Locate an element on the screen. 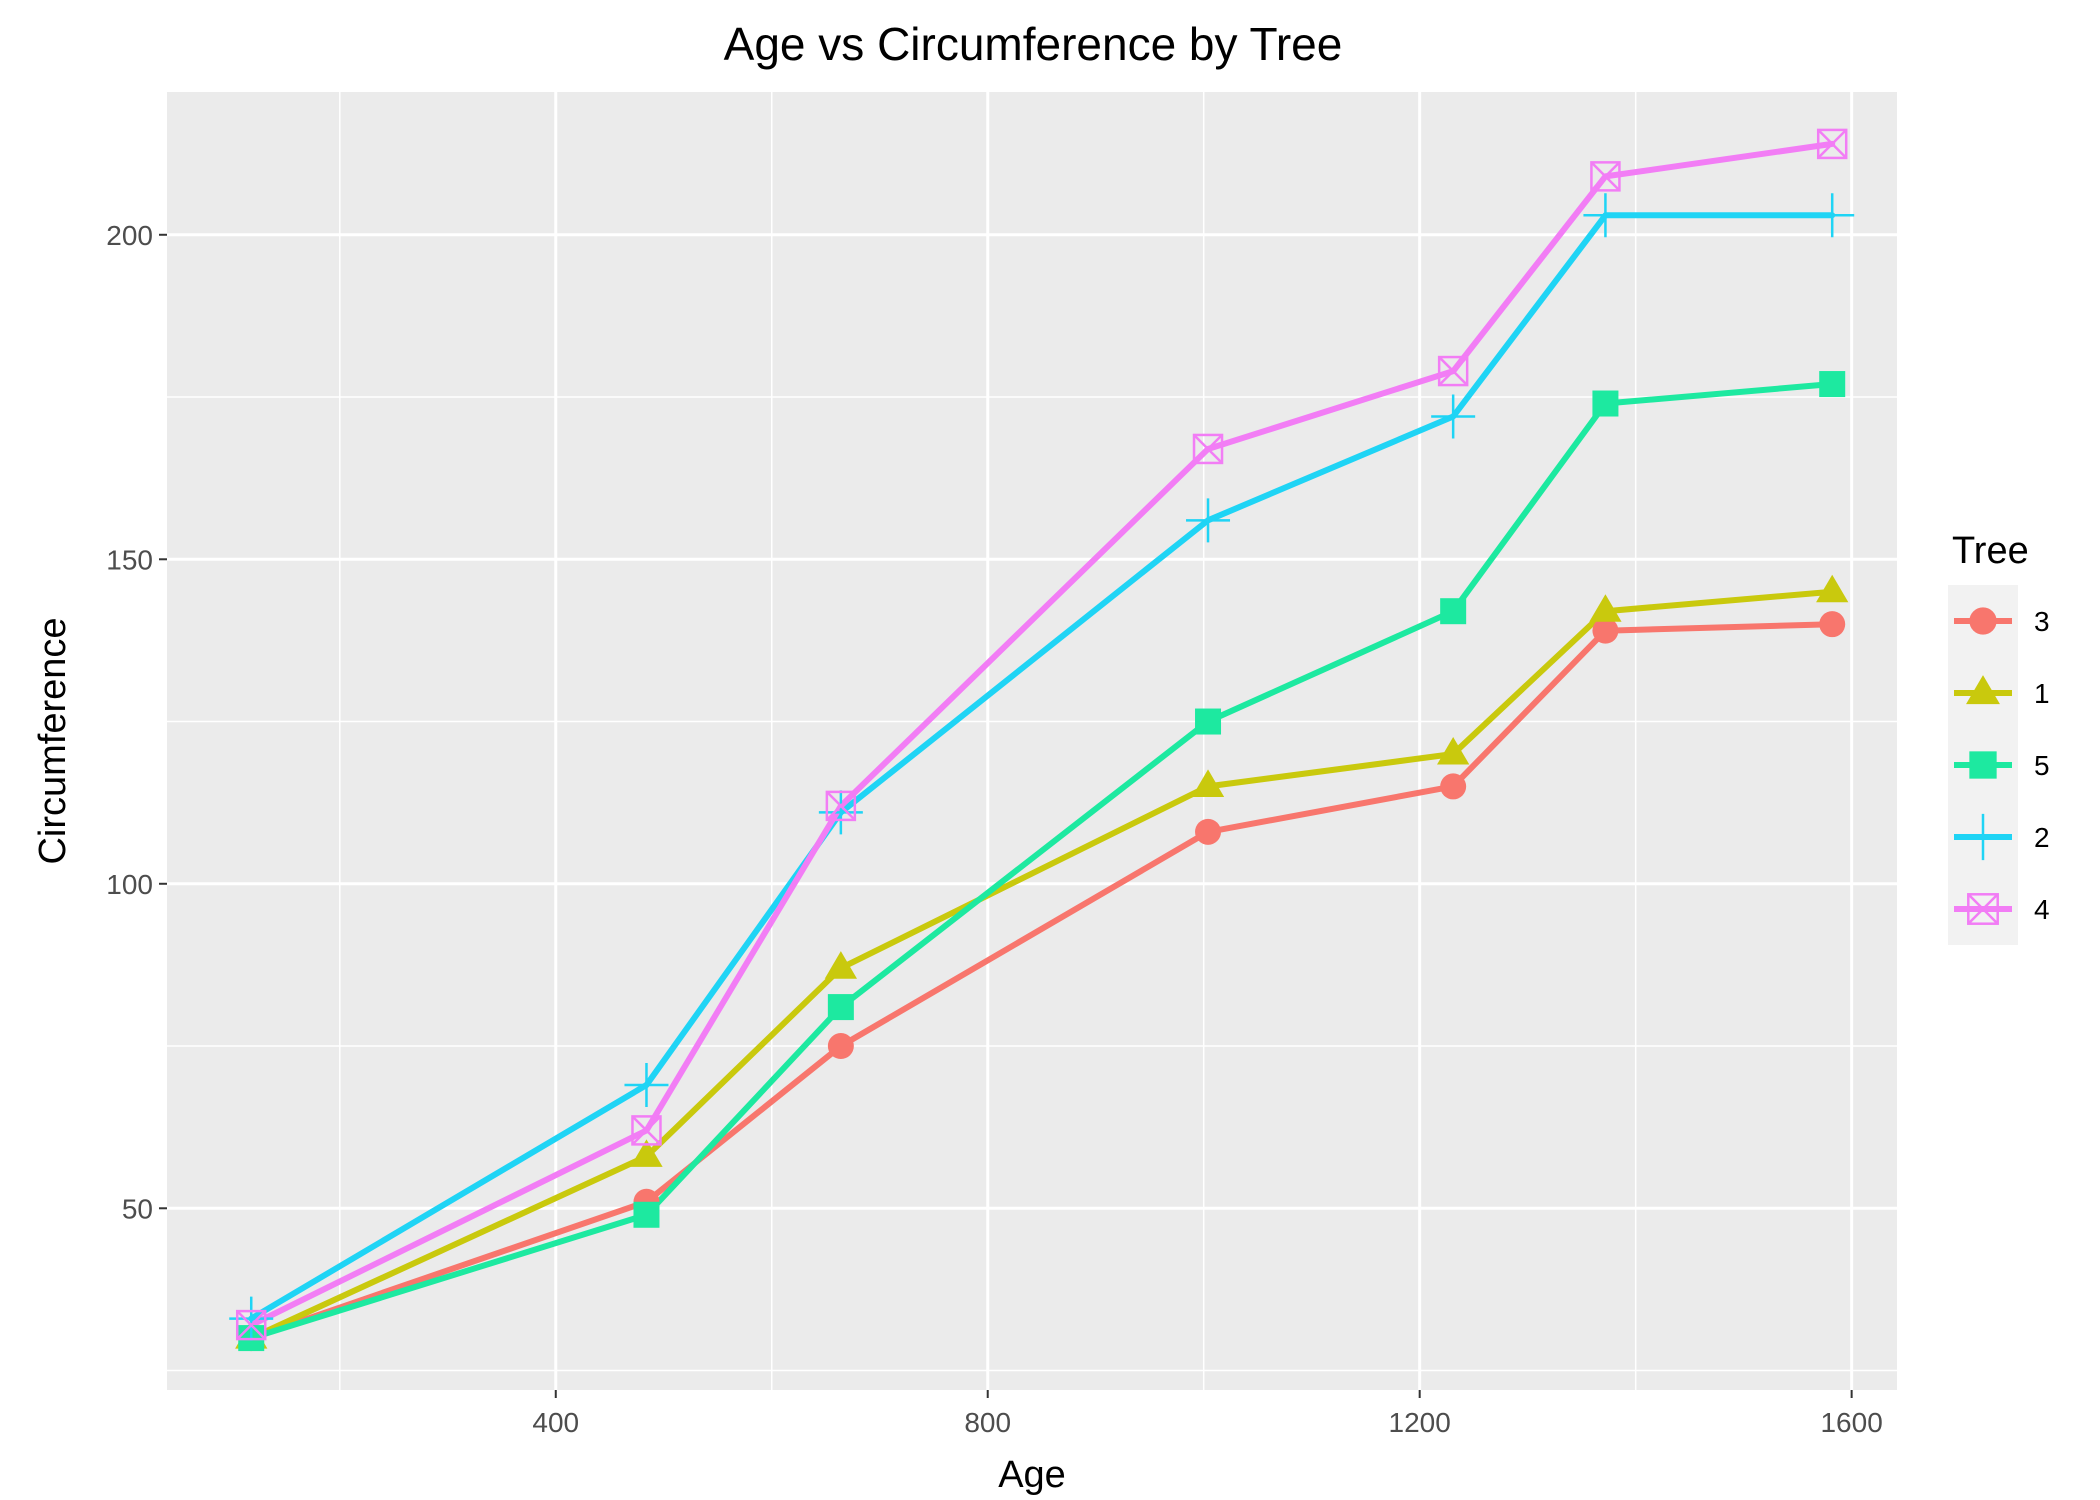 The image size is (2100, 1500). legend-item-5: 5 is located at coordinates (1999, 765).